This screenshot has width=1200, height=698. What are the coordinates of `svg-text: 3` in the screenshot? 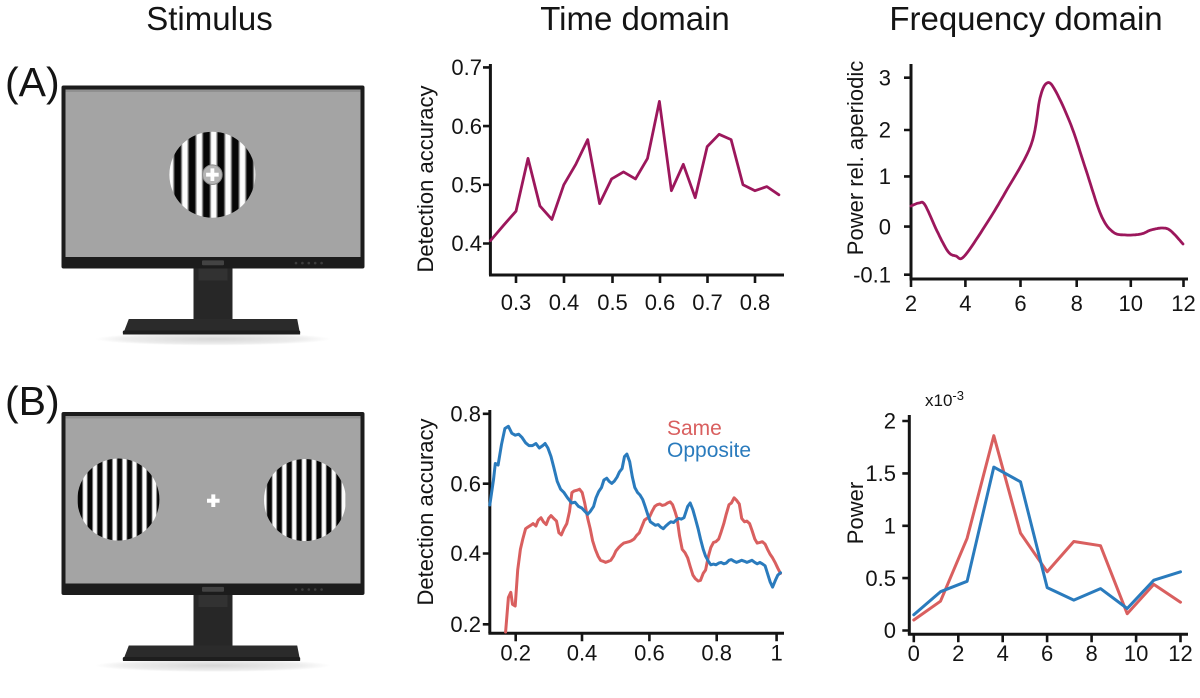 It's located at (885, 77).